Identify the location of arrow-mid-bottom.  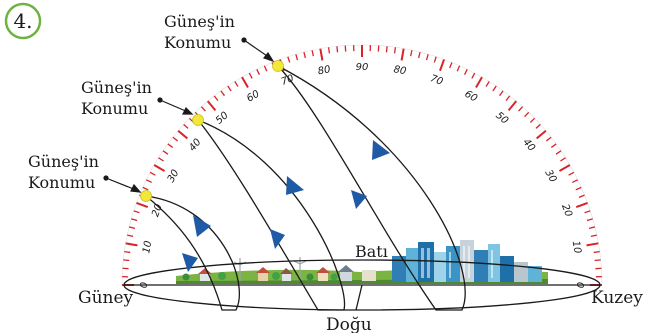
(277, 239).